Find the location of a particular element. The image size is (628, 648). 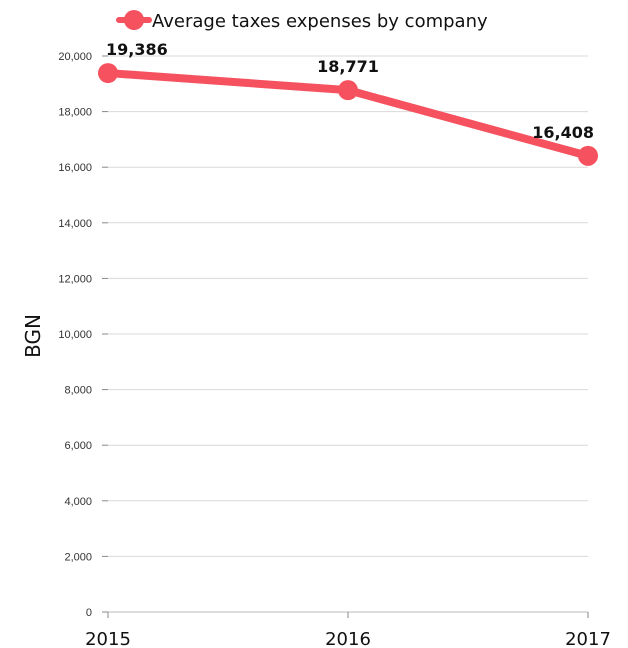

y-axis-label: BGN is located at coordinates (33, 336).